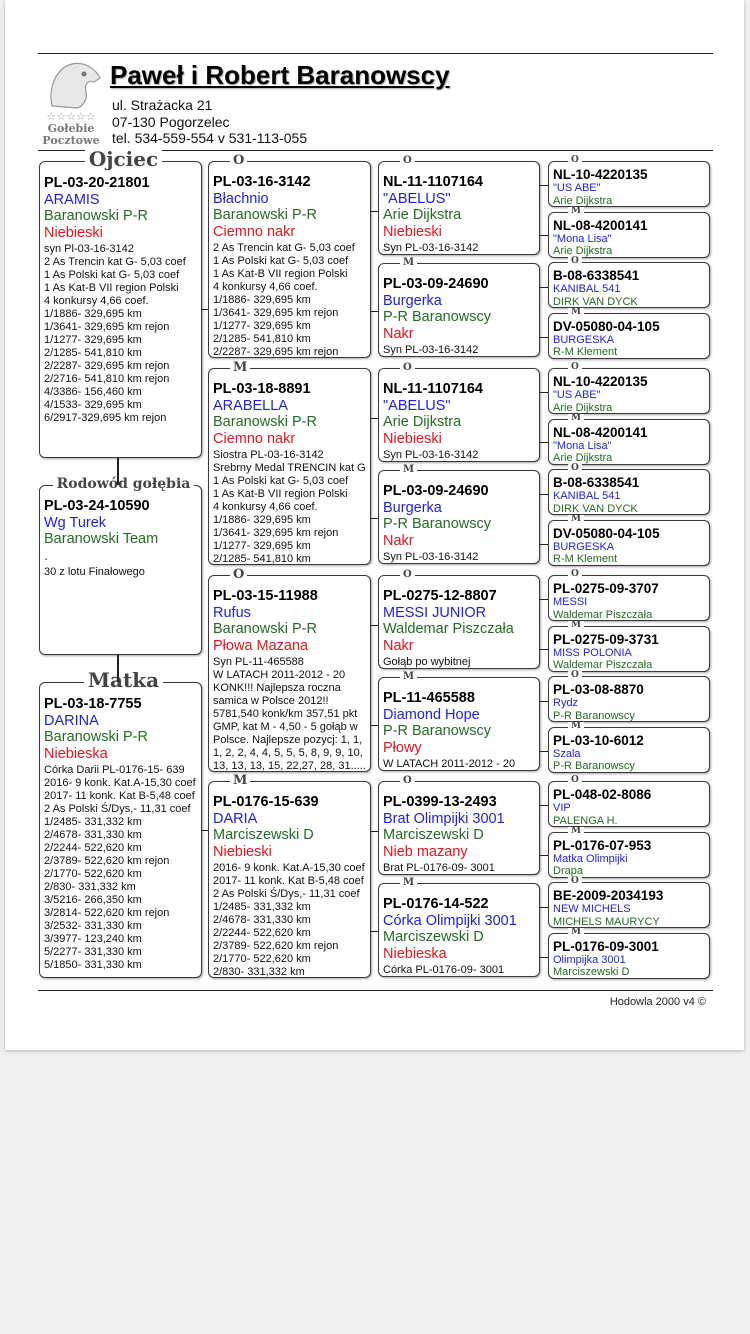  Describe the element at coordinates (584, 339) in the screenshot. I see `pigeon-name: BURGESKA` at that location.